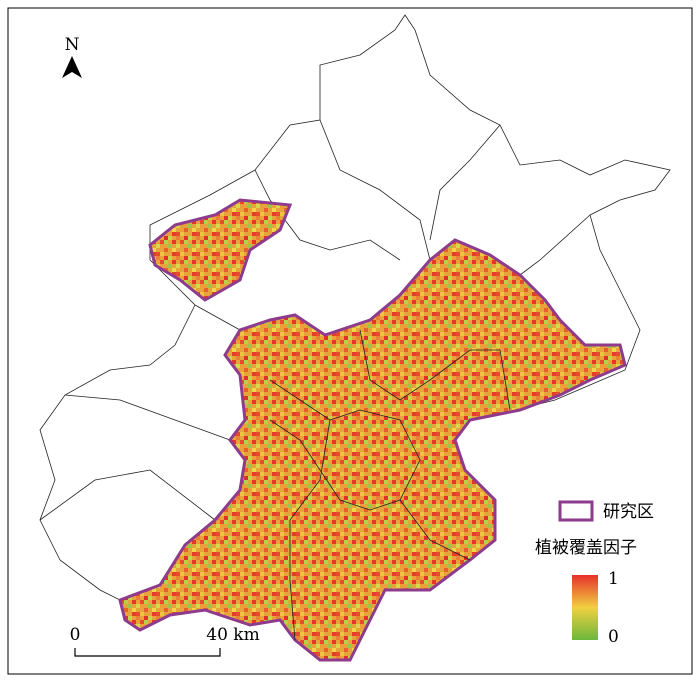 The height and width of the screenshot is (686, 700). Describe the element at coordinates (586, 548) in the screenshot. I see `legend-title: 植被覆盖因子` at that location.